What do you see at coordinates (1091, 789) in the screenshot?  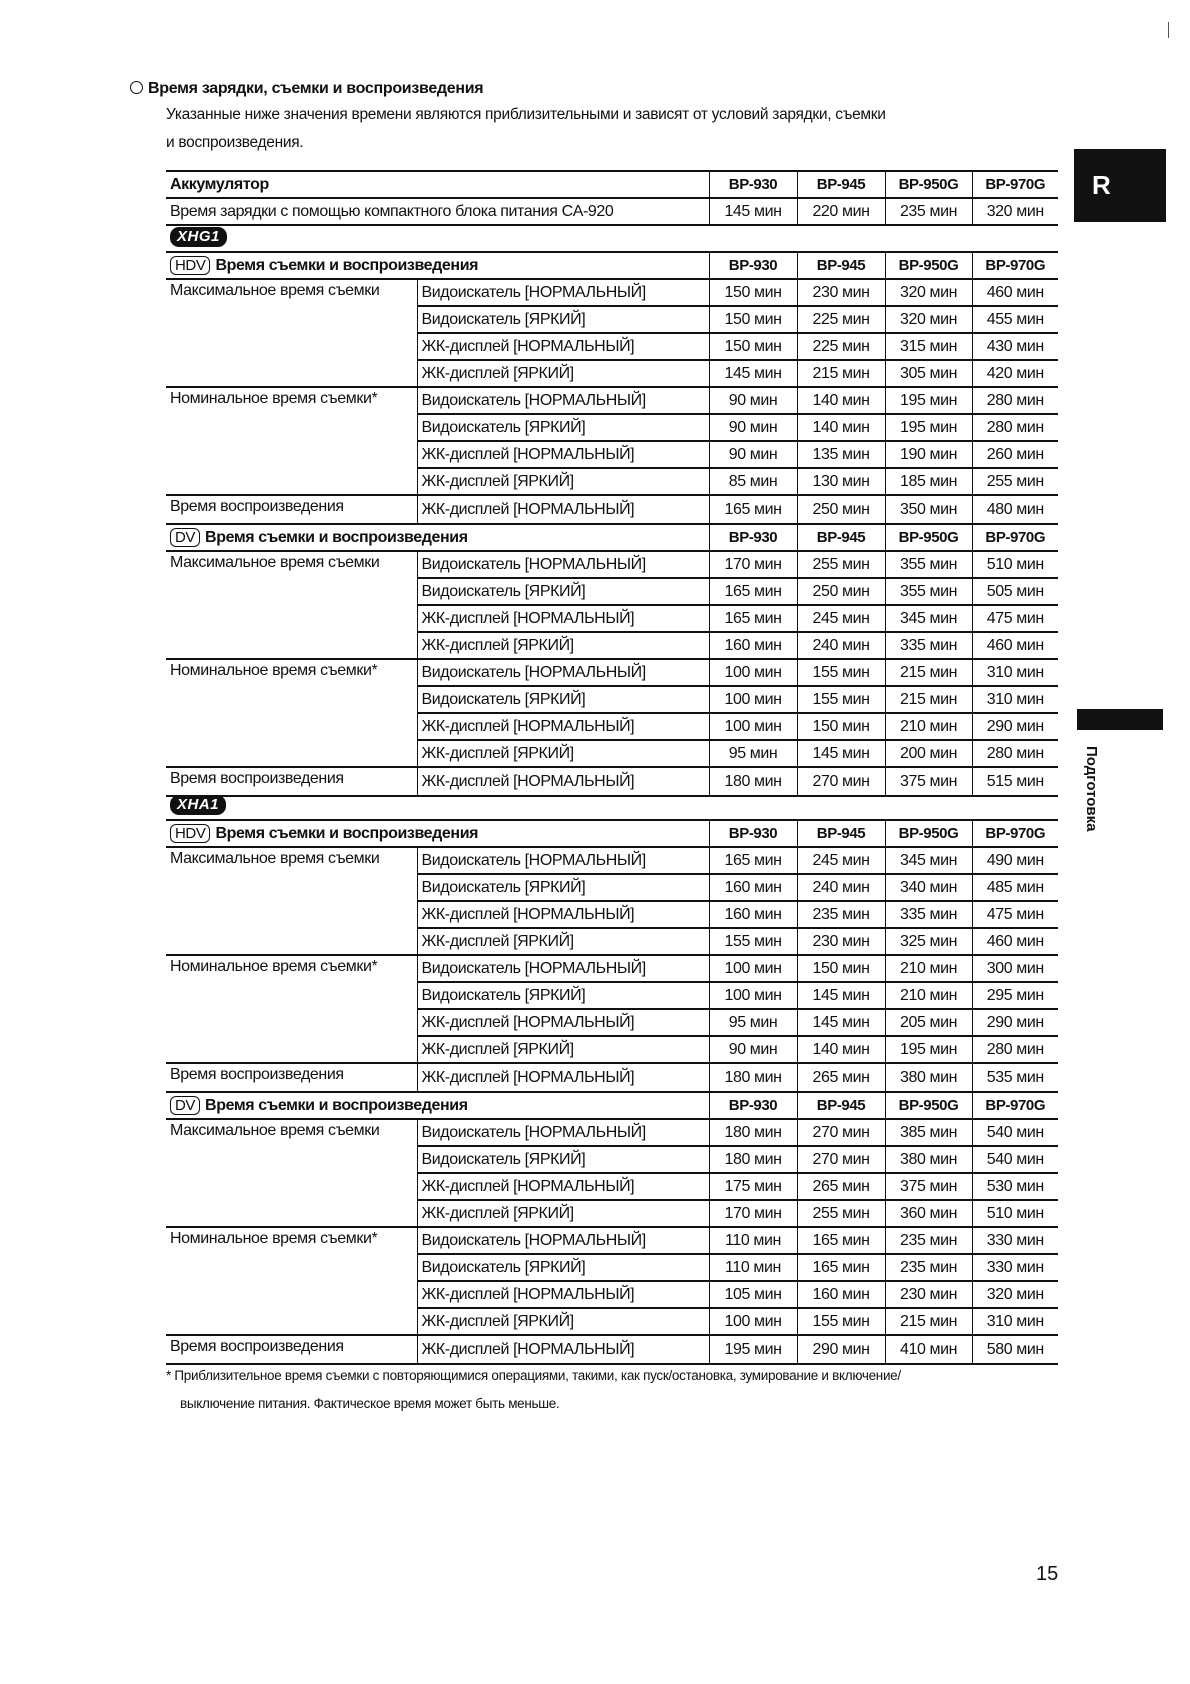 I see `section-side-label: Подготовка` at bounding box center [1091, 789].